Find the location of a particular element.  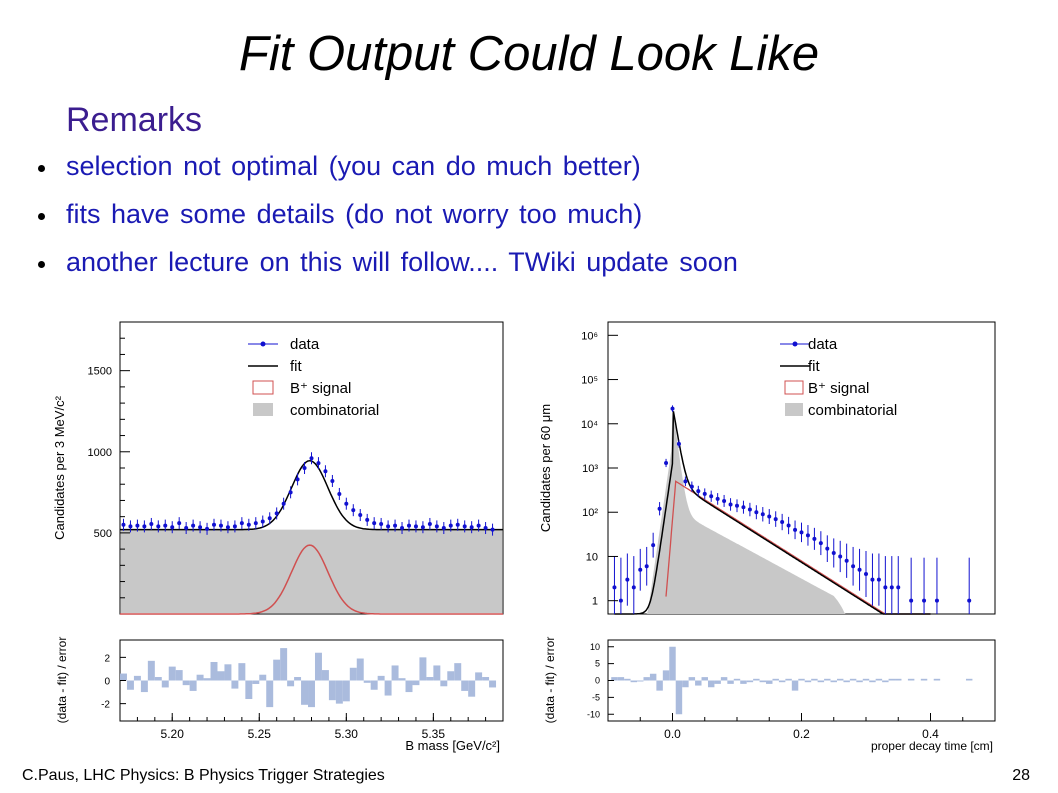

x-axis-label: proper decay time [cm] is located at coordinates (932, 746).